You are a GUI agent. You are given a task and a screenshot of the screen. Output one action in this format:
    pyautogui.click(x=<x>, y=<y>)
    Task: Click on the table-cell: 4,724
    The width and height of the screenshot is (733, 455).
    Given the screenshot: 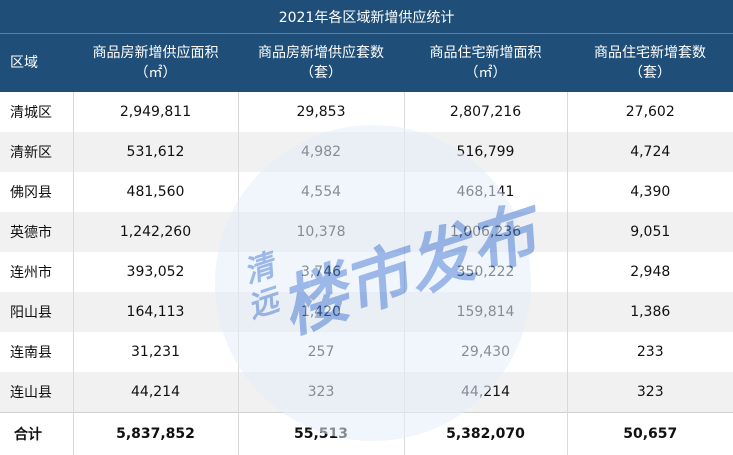 What is the action you would take?
    pyautogui.click(x=650, y=152)
    